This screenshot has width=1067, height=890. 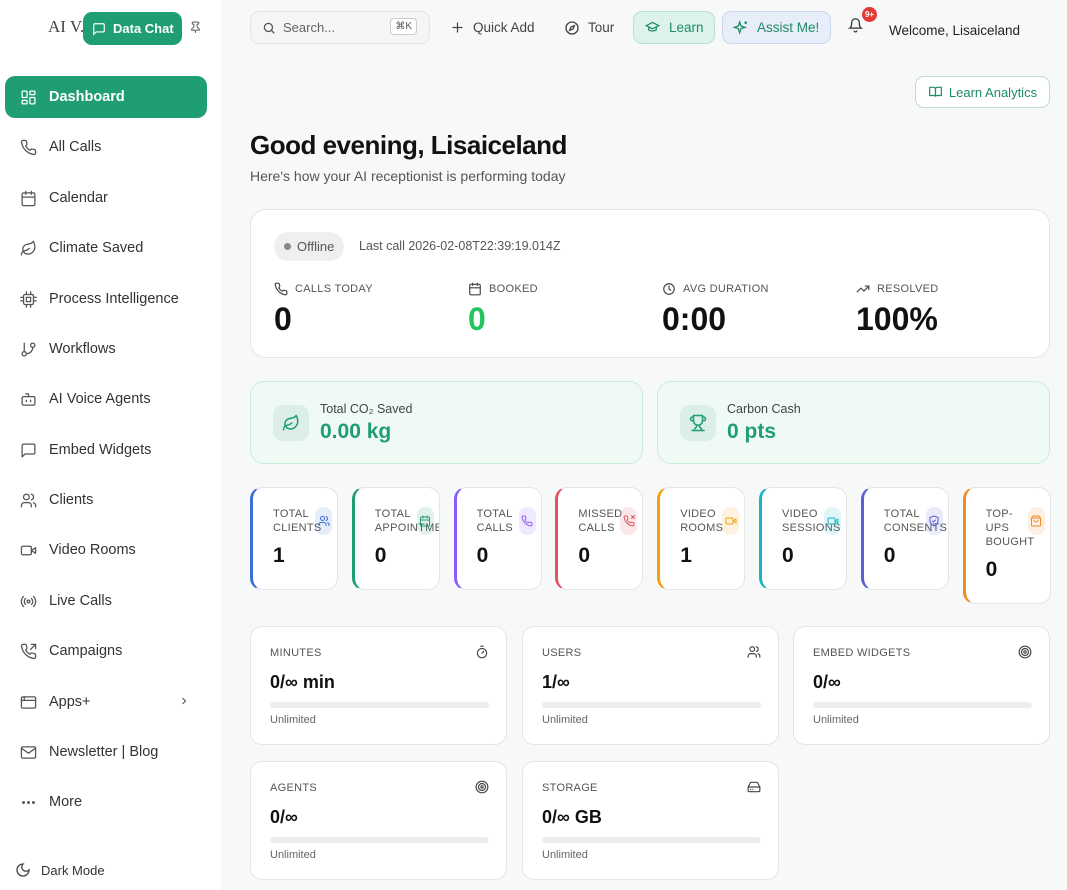 What do you see at coordinates (184, 701) in the screenshot?
I see `chevron-right-icon` at bounding box center [184, 701].